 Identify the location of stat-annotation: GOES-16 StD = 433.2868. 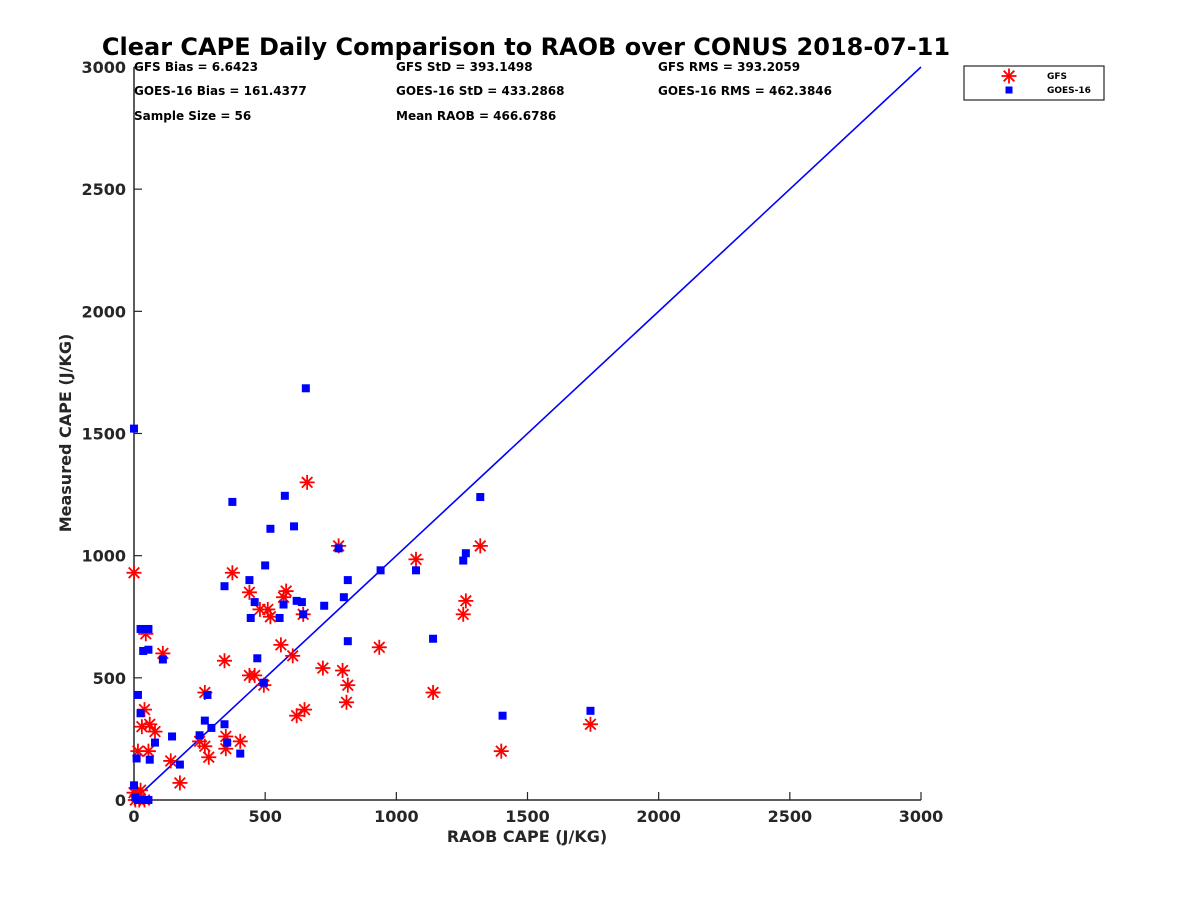
(480, 91).